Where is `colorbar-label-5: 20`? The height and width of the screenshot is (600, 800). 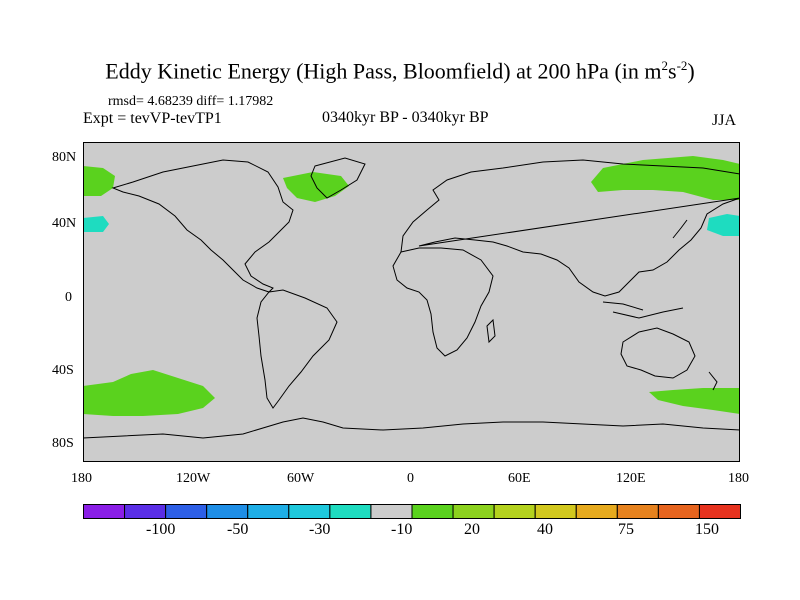
colorbar-label-5: 20 is located at coordinates (472, 529).